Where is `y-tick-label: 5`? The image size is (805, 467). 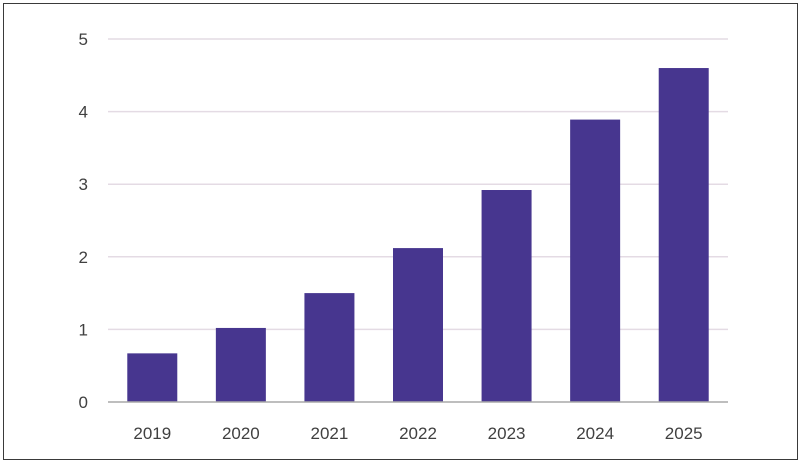 y-tick-label: 5 is located at coordinates (83, 39).